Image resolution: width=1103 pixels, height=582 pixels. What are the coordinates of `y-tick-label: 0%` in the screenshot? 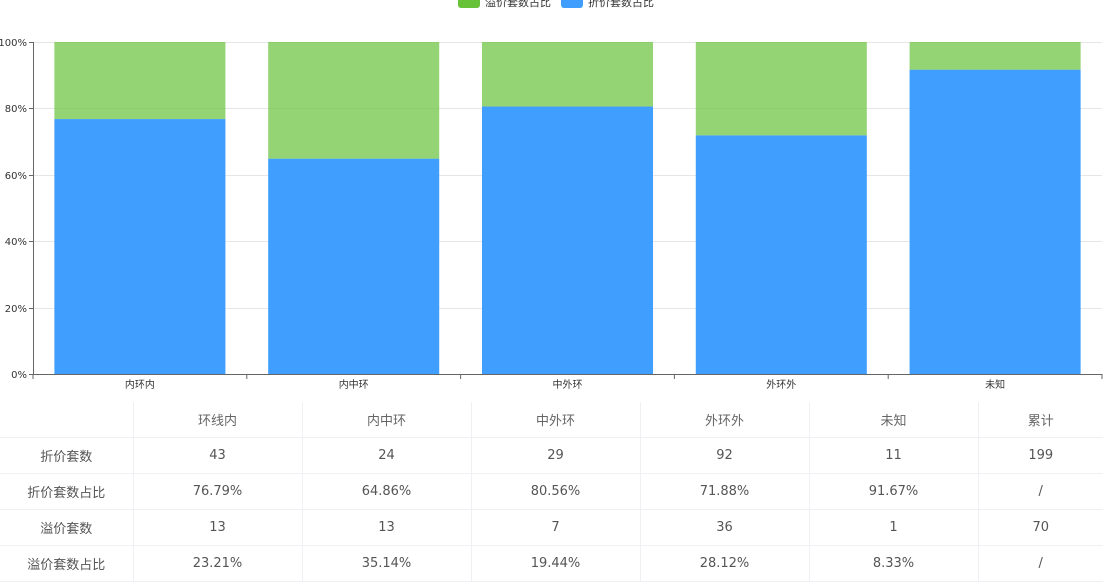 It's located at (19, 375).